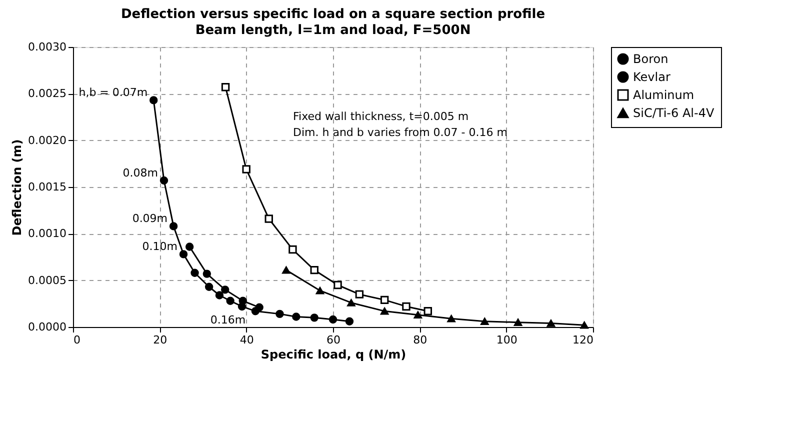 The width and height of the screenshot is (791, 448). Describe the element at coordinates (333, 340) in the screenshot. I see `x-tick-label: 60` at that location.